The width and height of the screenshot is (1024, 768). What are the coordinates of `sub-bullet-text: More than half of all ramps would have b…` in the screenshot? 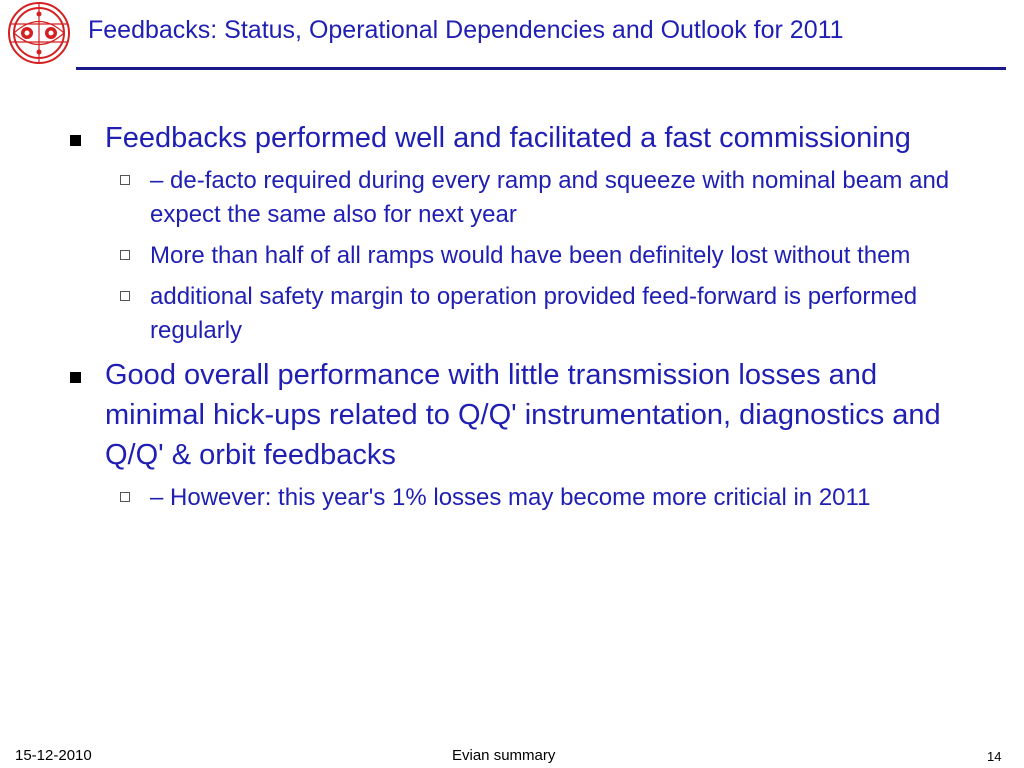 It's located at (530, 255).